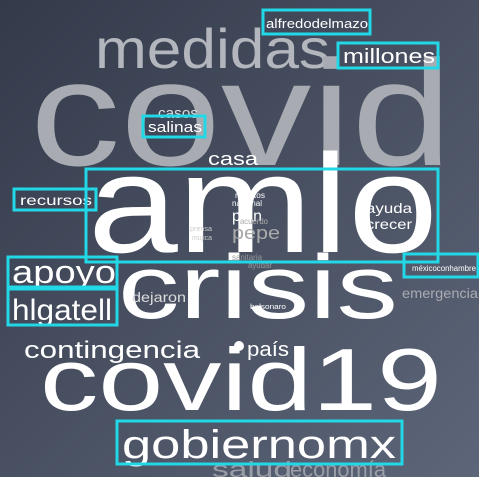 The height and width of the screenshot is (477, 479). What do you see at coordinates (178, 113) in the screenshot?
I see `word: casos` at bounding box center [178, 113].